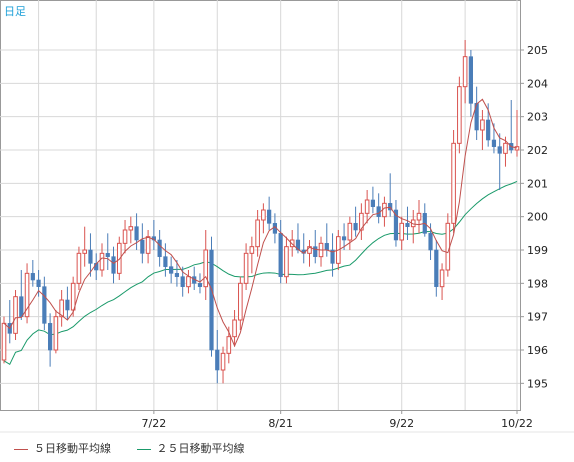 The height and width of the screenshot is (462, 574). I want to click on y-tick-label: 199, so click(537, 250).